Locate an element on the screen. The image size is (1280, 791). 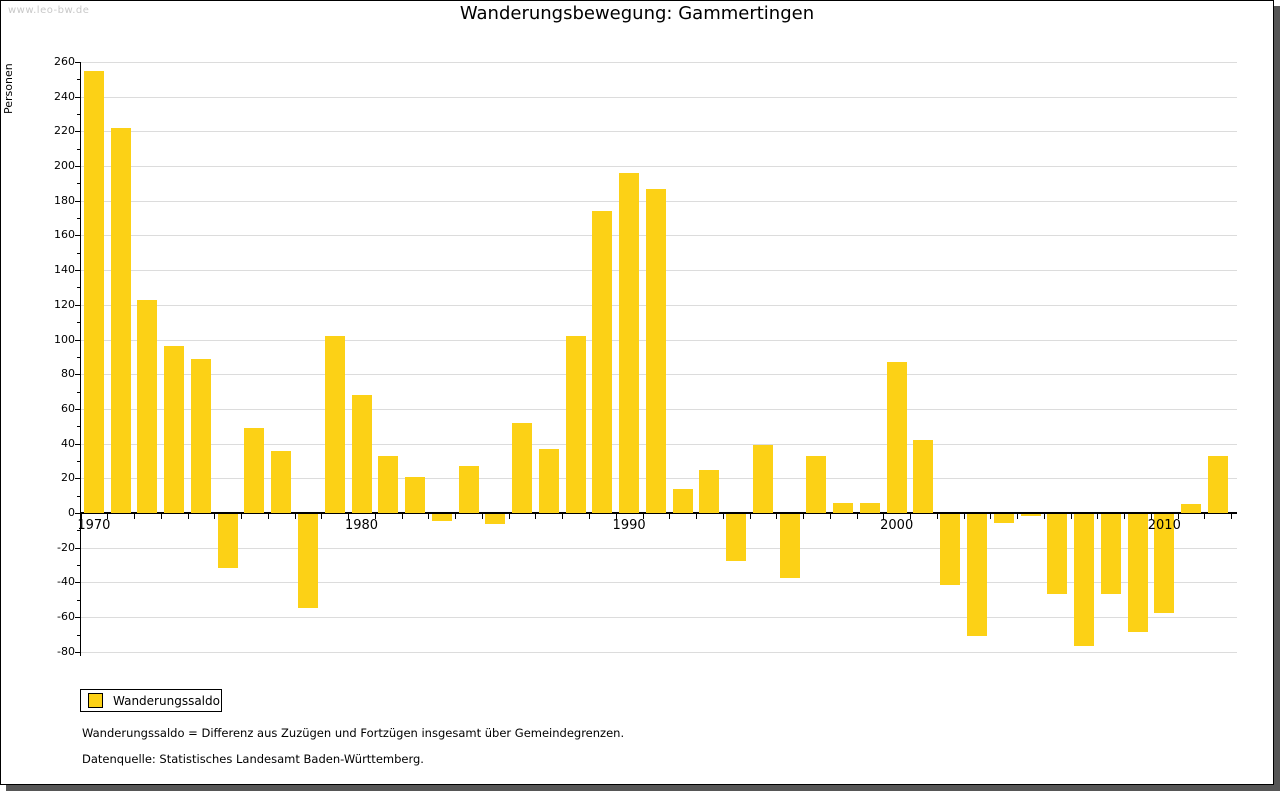
y-tick-label: 40 is located at coordinates (68, 443).